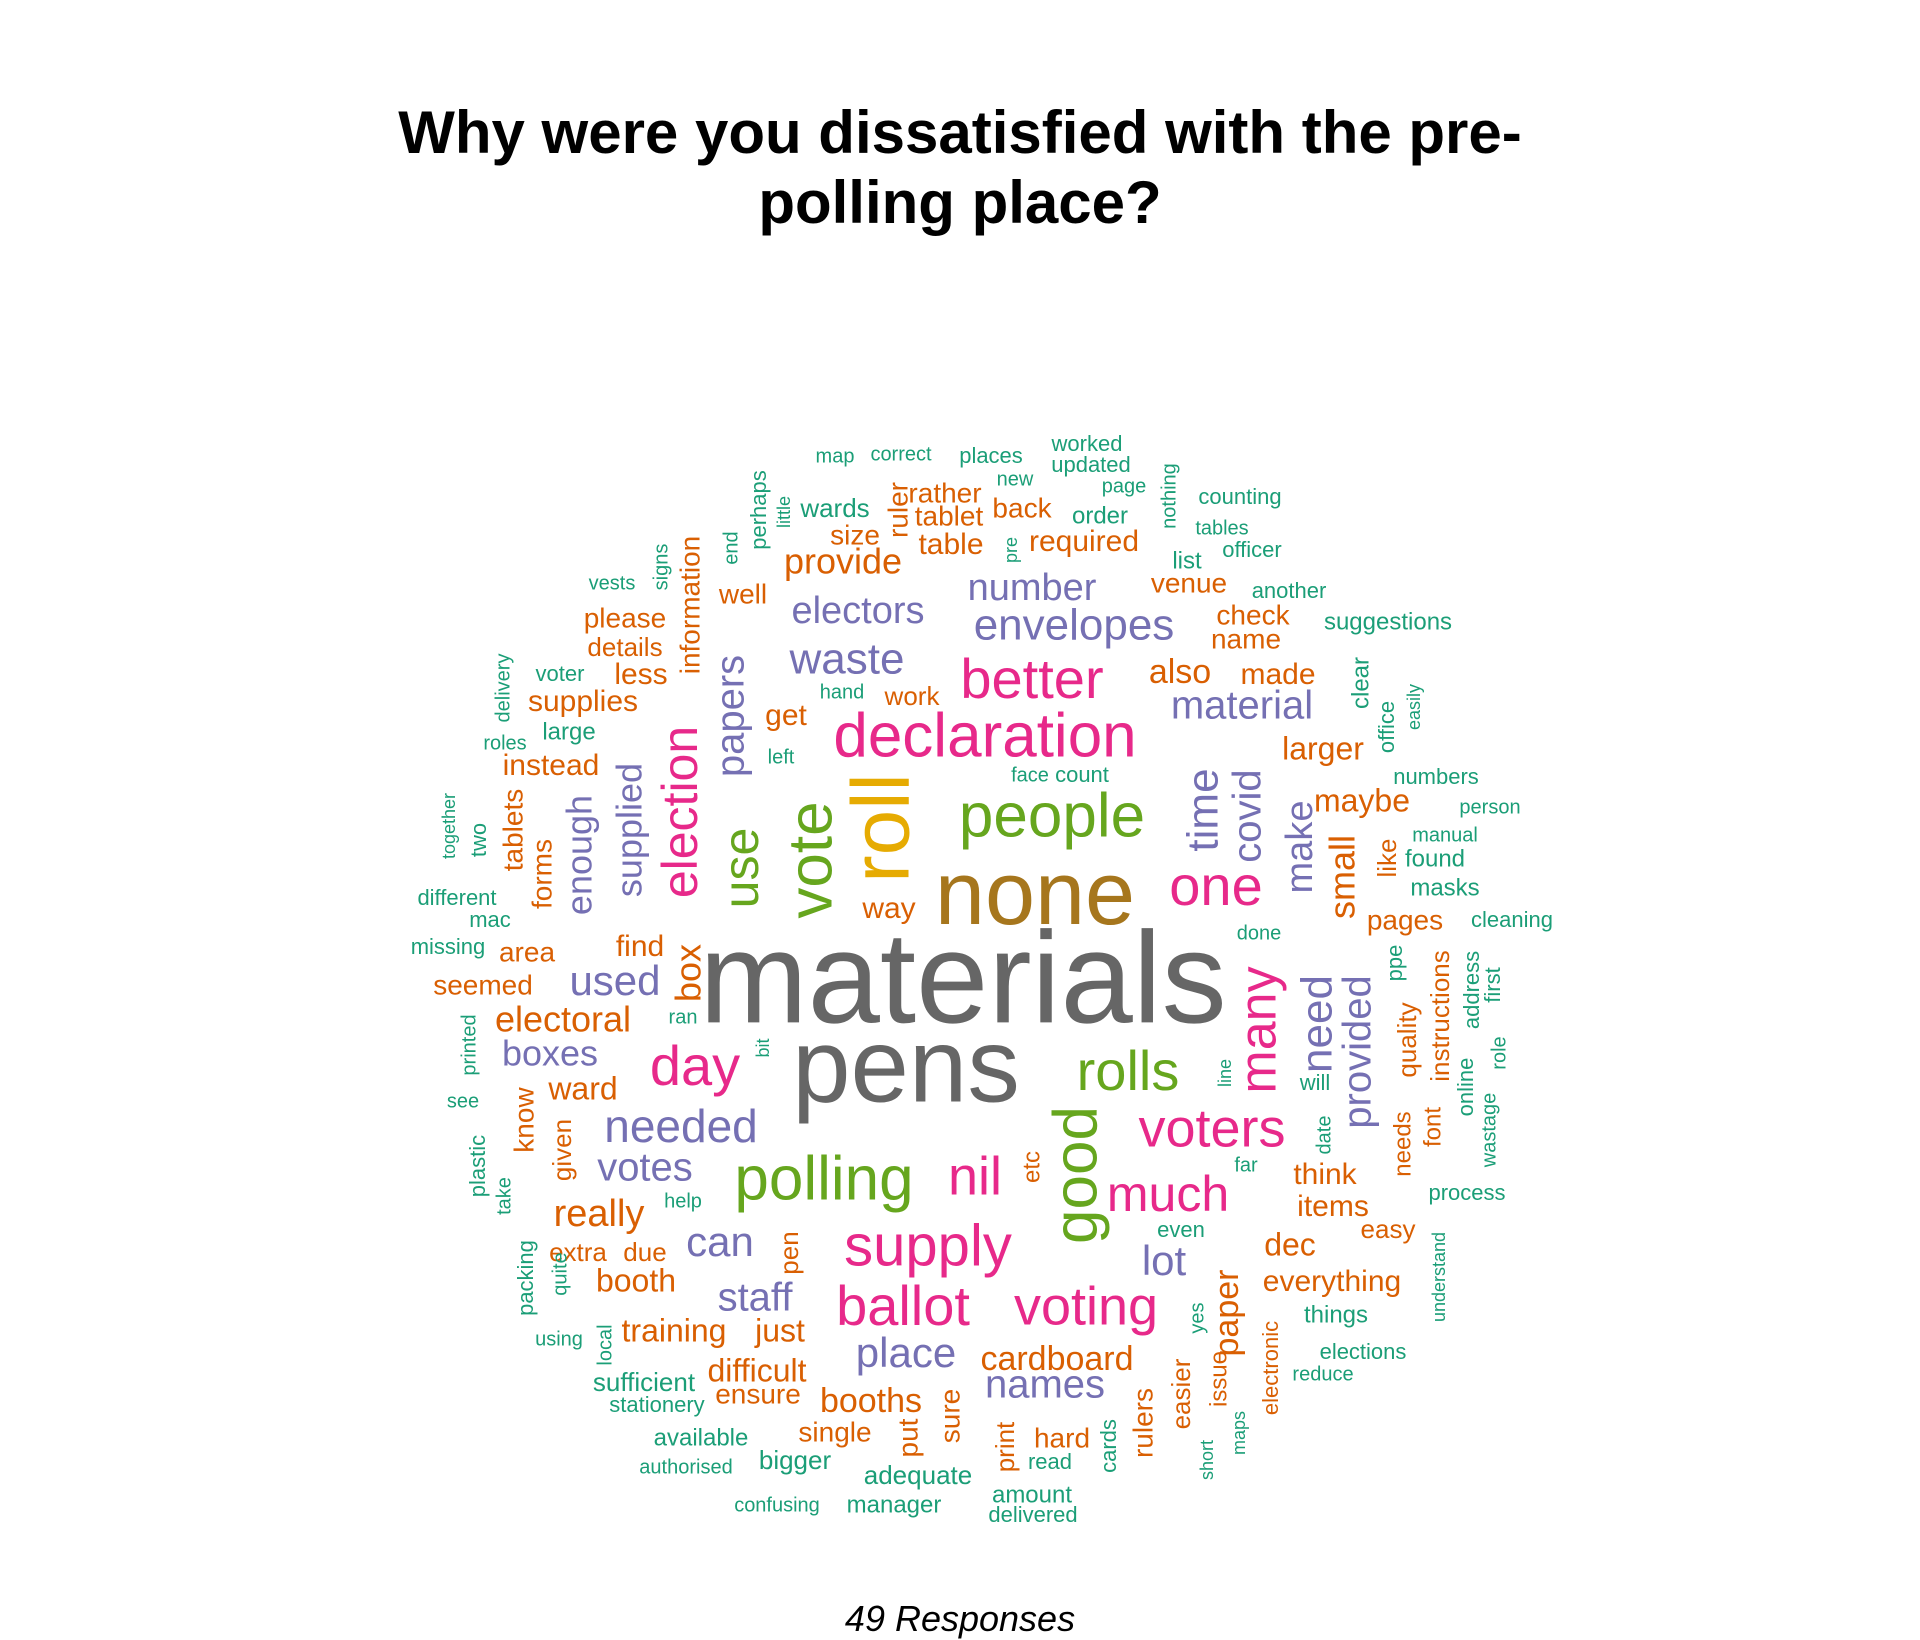  Describe the element at coordinates (661, 567) in the screenshot. I see `word-signs: signs` at that location.